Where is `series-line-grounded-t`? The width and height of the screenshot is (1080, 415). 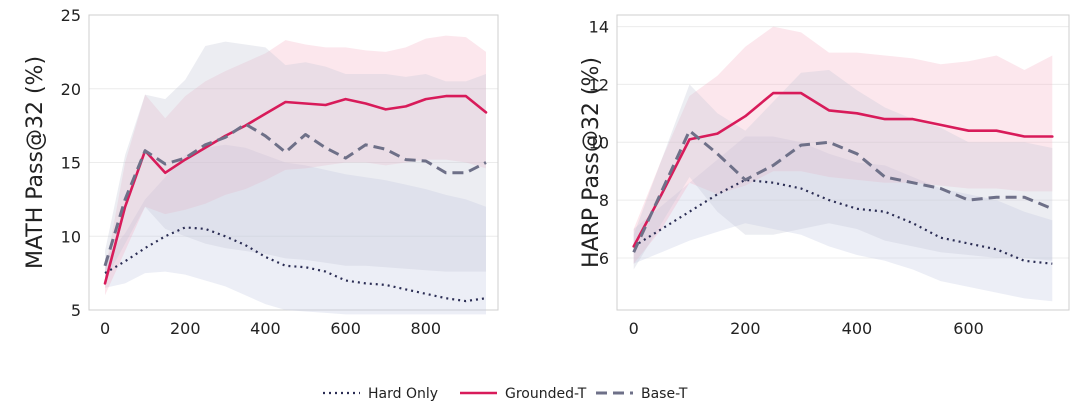 series-line-grounded-t is located at coordinates (843, 169).